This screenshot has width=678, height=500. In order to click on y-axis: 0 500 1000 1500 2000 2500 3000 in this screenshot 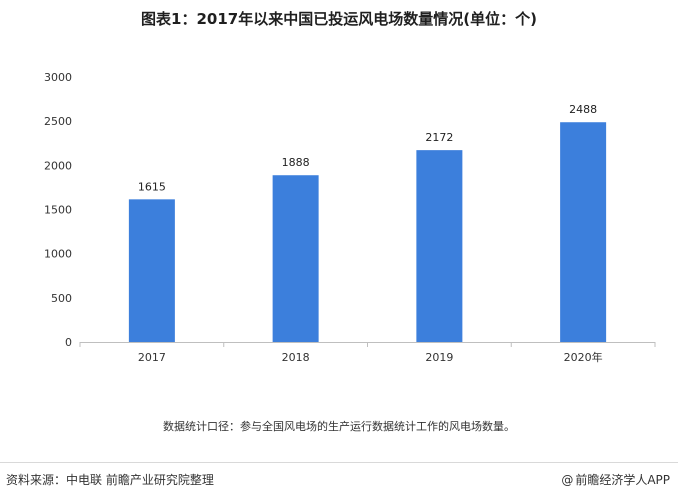, I will do `click(58, 210)`.